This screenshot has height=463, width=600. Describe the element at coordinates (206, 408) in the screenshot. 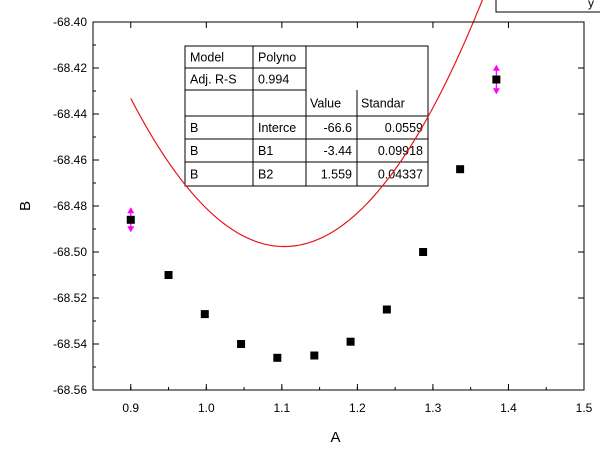

I see `x-tick-label: 1.0` at that location.